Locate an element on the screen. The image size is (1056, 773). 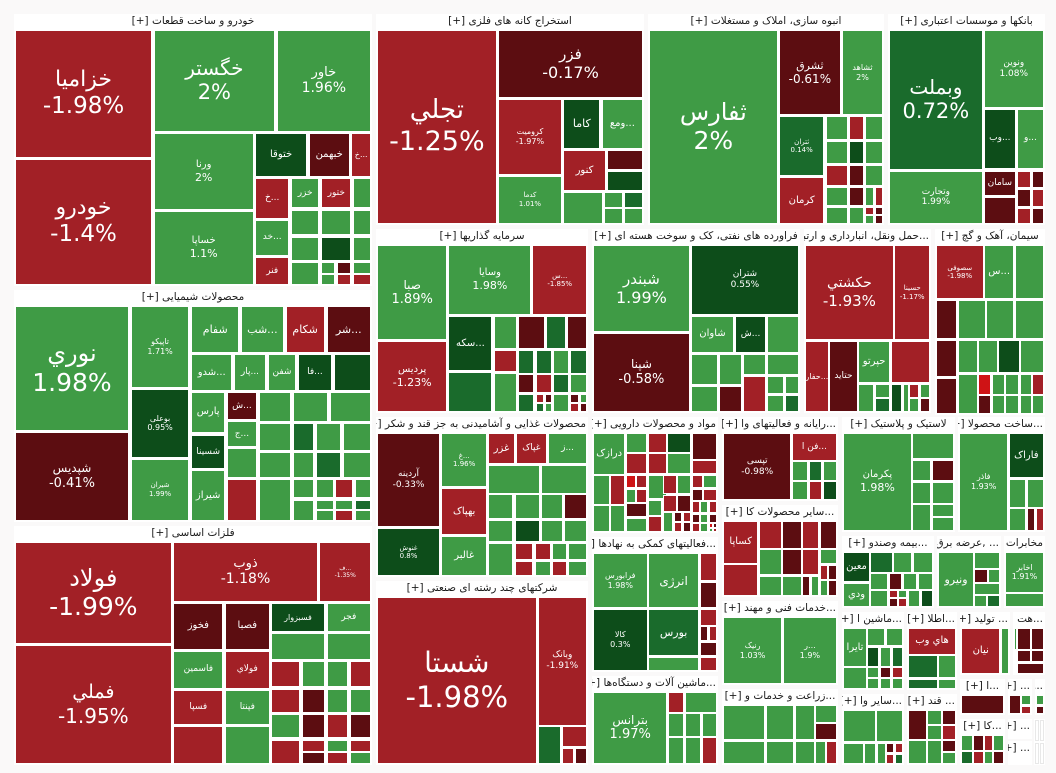
sector-header-it: ...رایانه و فعالیتهای وا [+] is located at coordinates (779, 424).